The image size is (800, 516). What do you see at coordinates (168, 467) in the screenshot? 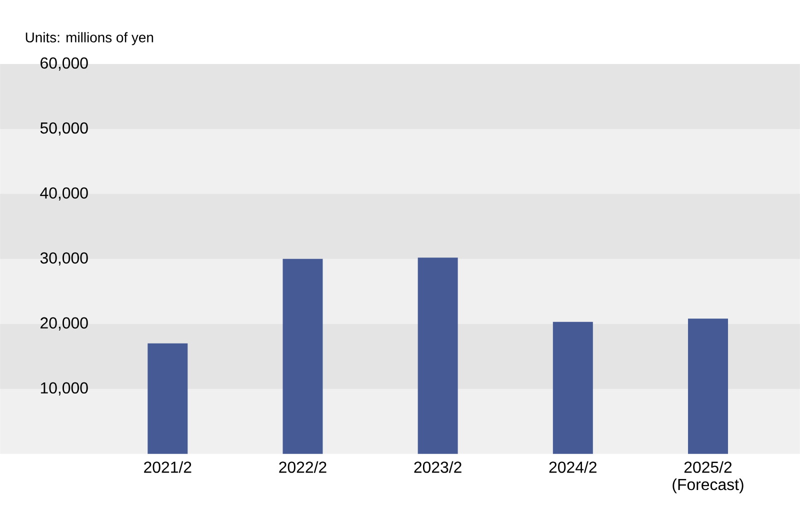
I see `x-tick-label: 2021/2` at bounding box center [168, 467].